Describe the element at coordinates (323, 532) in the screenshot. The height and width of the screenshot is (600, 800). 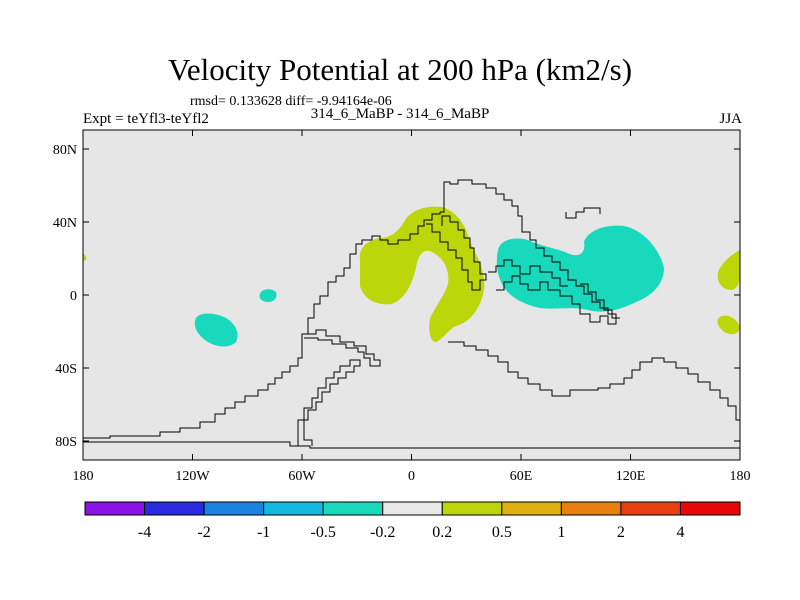
I see `colorbar-label: -0.5` at that location.